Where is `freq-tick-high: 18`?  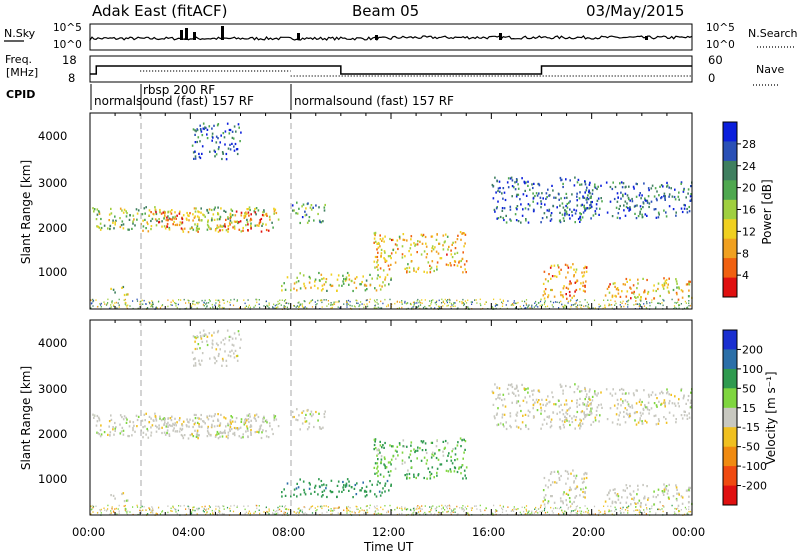 freq-tick-high: 18 is located at coordinates (69, 60).